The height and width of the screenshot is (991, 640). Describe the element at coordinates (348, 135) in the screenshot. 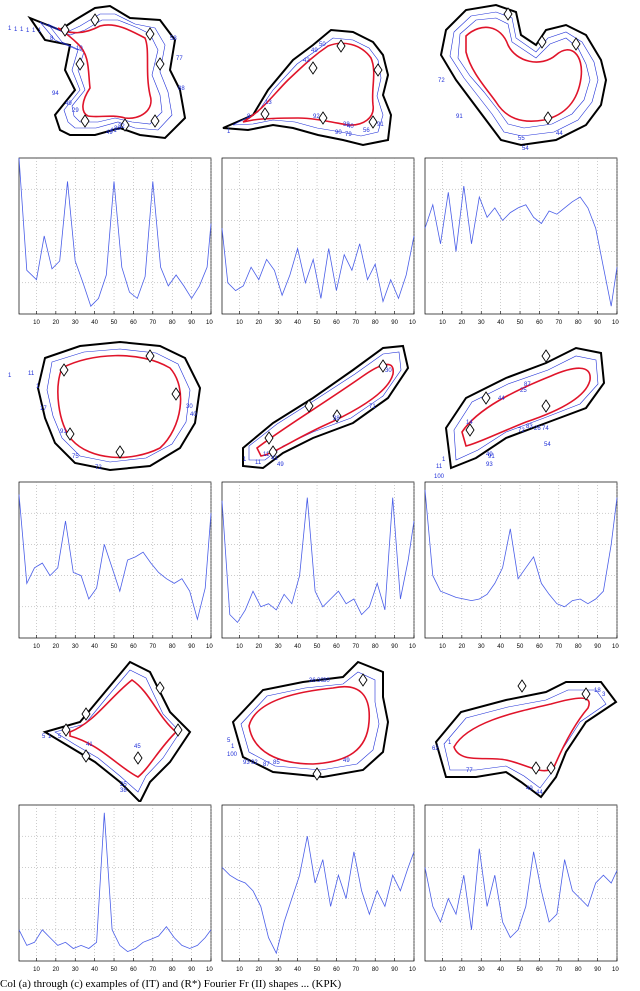

I see `landmark-number: 79` at that location.